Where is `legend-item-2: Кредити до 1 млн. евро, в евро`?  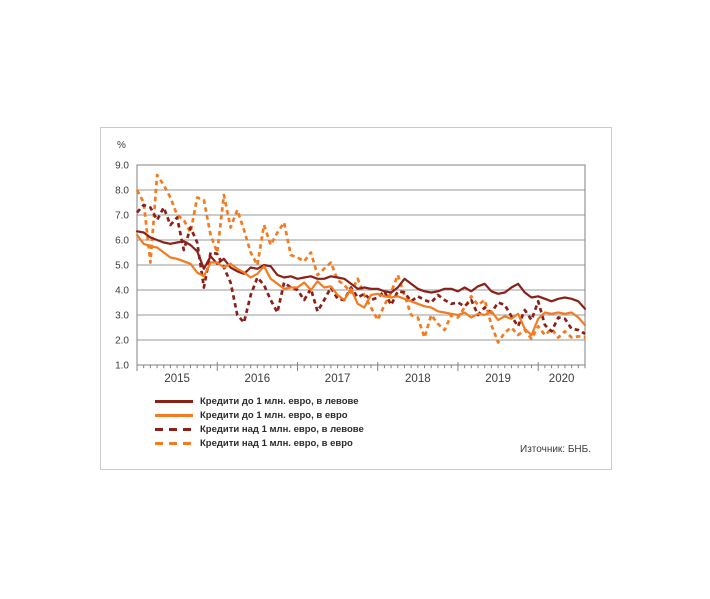
legend-item-2: Кредити до 1 млн. евро, в евро is located at coordinates (259, 415).